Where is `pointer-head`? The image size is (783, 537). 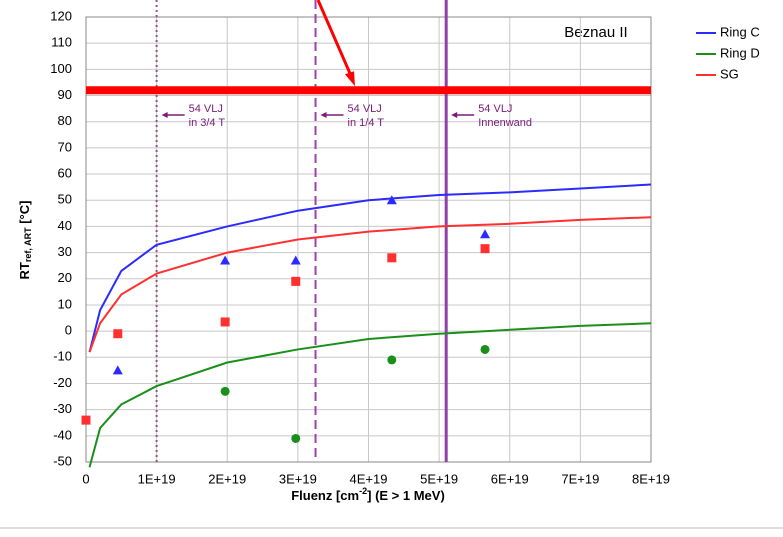
pointer-head is located at coordinates (350, 79).